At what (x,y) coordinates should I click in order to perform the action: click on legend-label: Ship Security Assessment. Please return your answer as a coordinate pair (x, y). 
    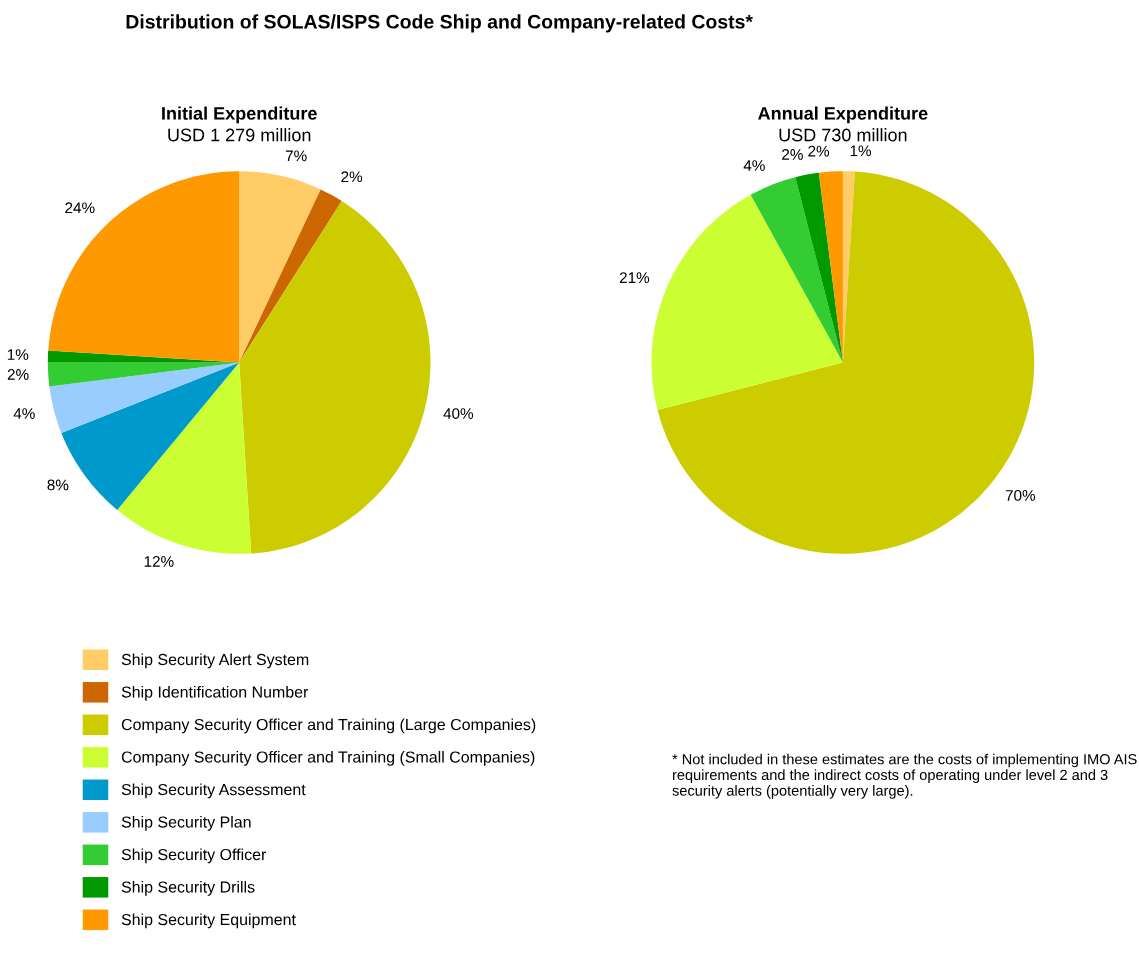
    Looking at the image, I should click on (213, 791).